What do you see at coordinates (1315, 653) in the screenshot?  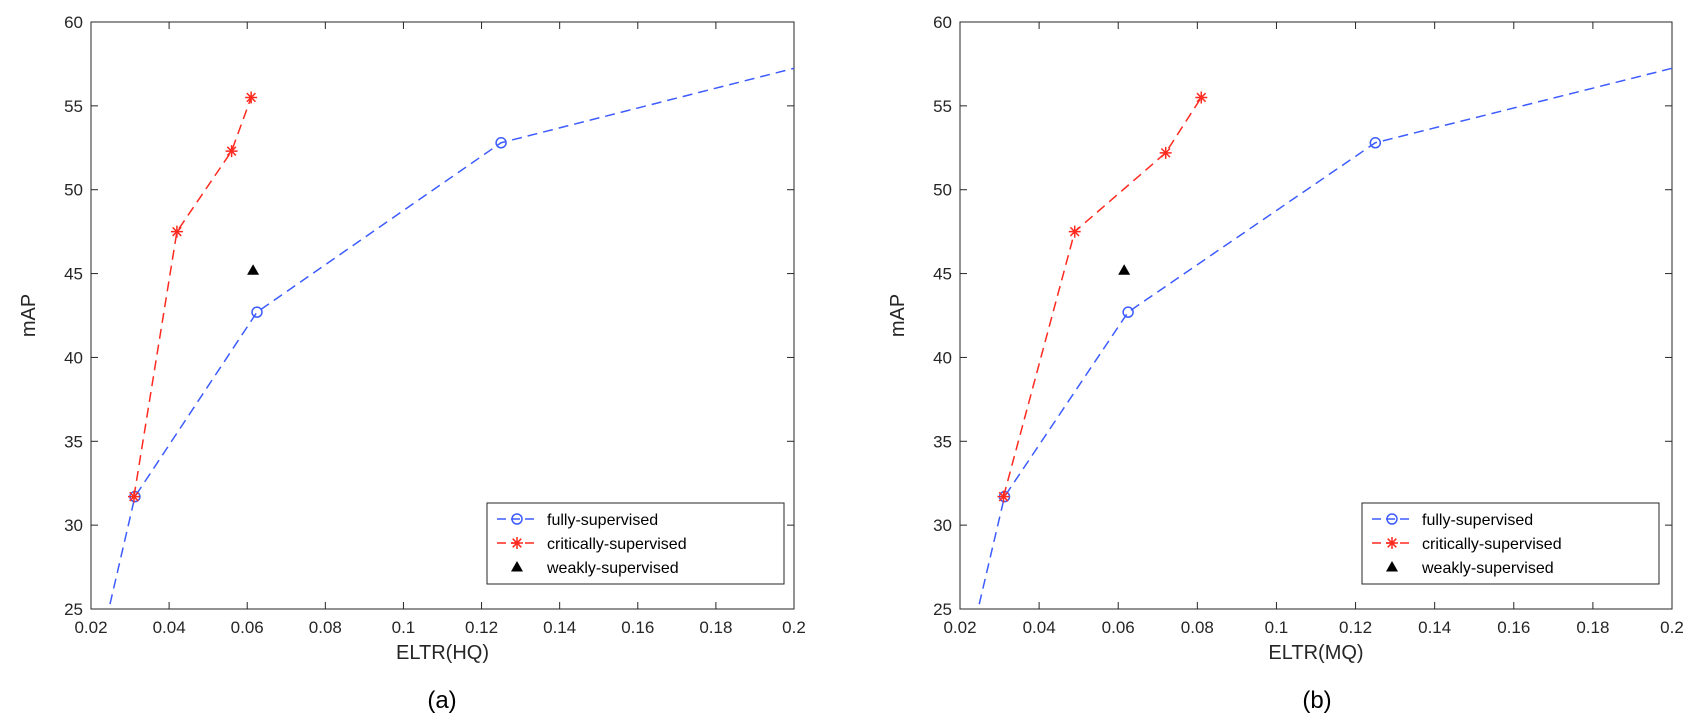 I see `x-axis-label: ELTR(MQ)` at bounding box center [1315, 653].